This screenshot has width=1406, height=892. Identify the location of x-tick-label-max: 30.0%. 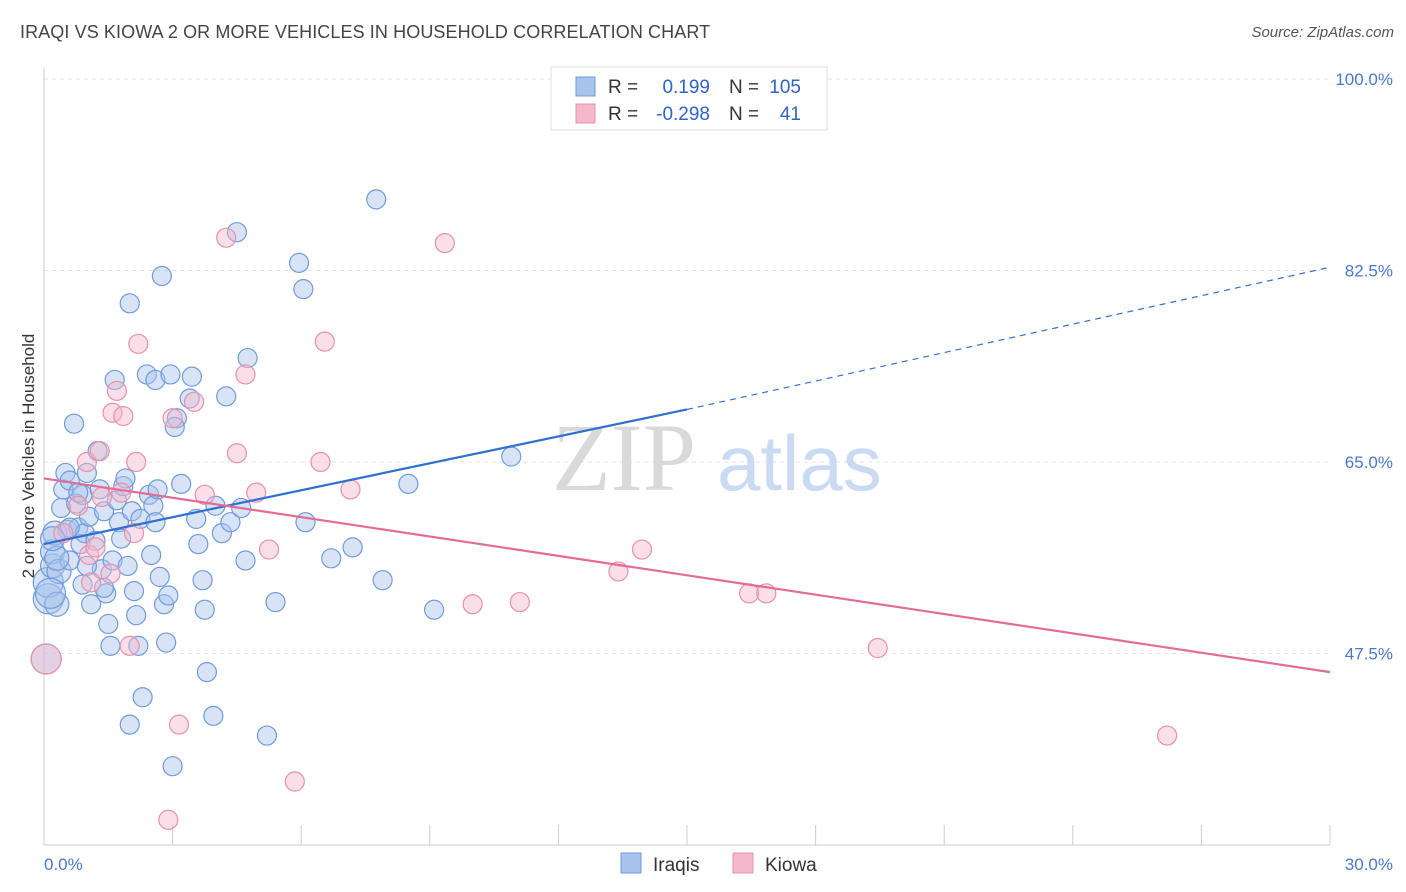
(1369, 864).